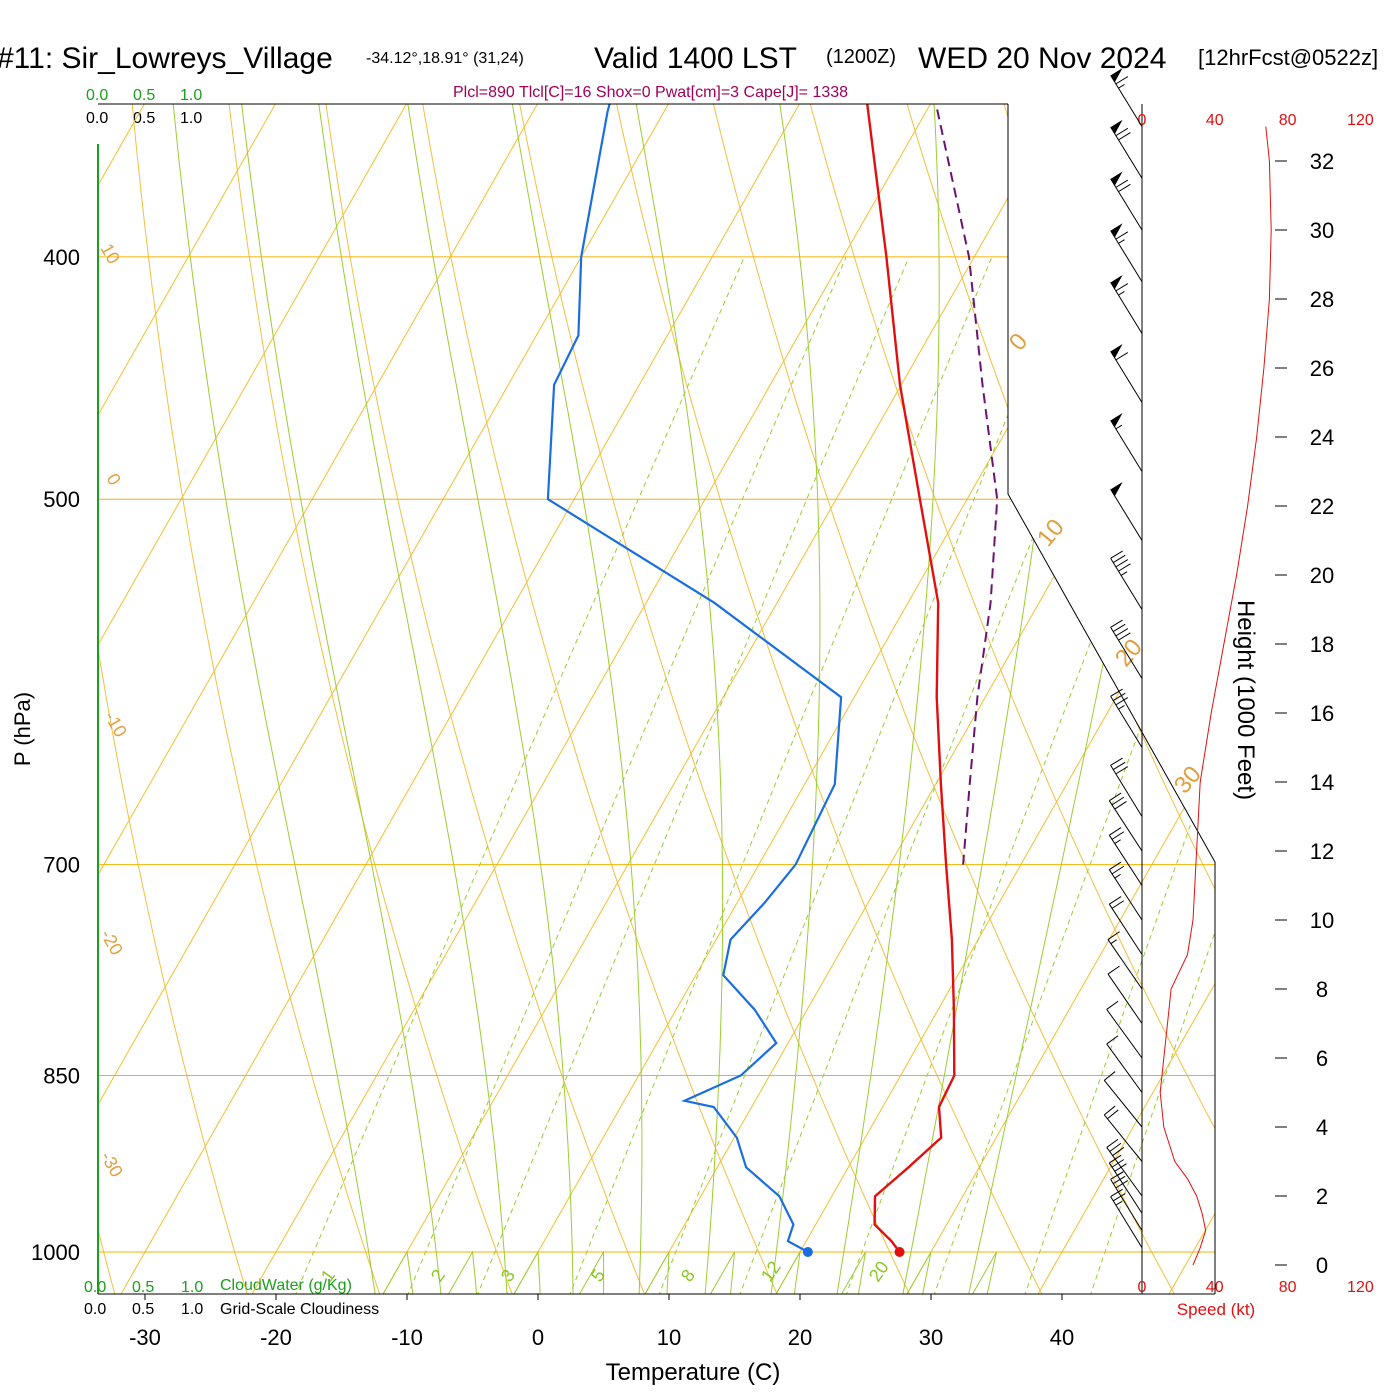 The width and height of the screenshot is (1400, 1400). I want to click on parcel-line, so click(924, 484).